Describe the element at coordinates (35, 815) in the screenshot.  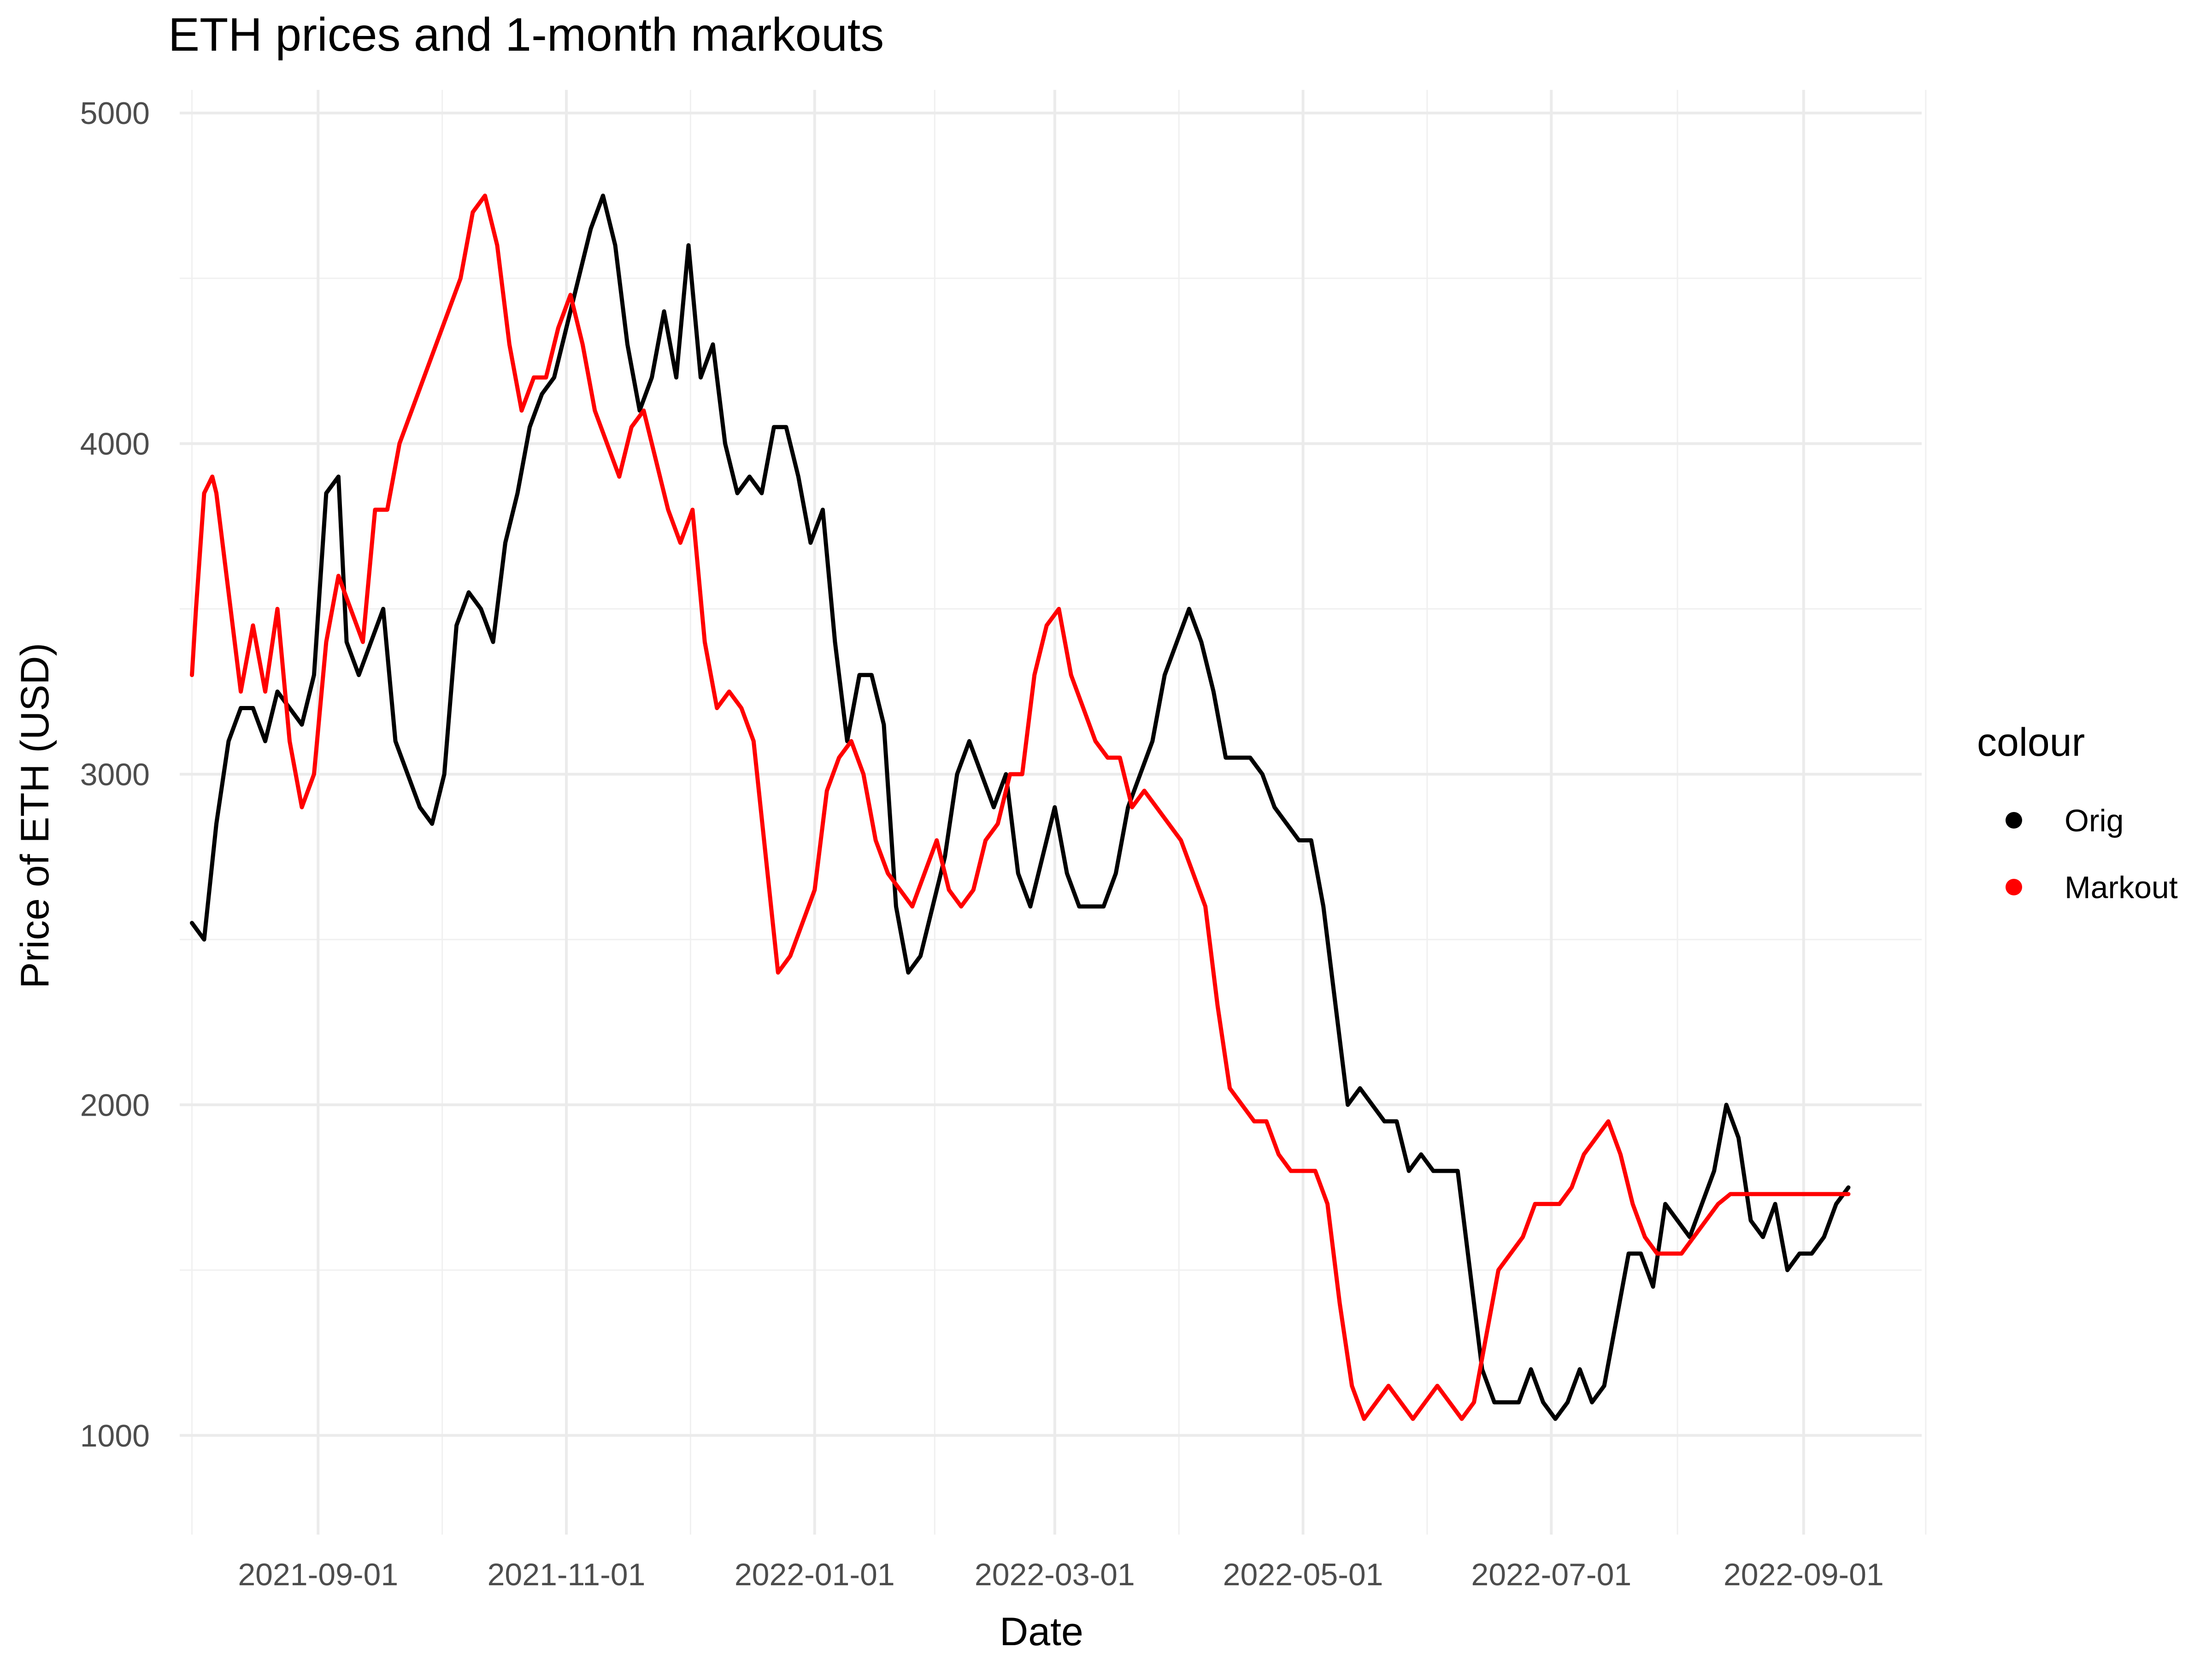
I see `y-axis-label: Price of ETH (USD)` at that location.